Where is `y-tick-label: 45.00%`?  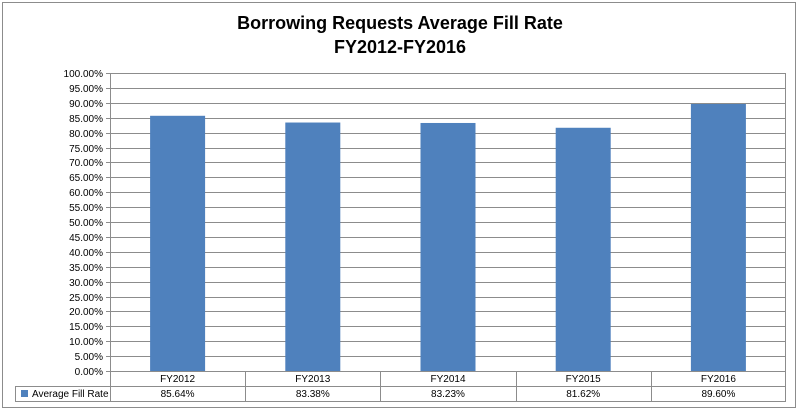
y-tick-label: 45.00% is located at coordinates (86, 238).